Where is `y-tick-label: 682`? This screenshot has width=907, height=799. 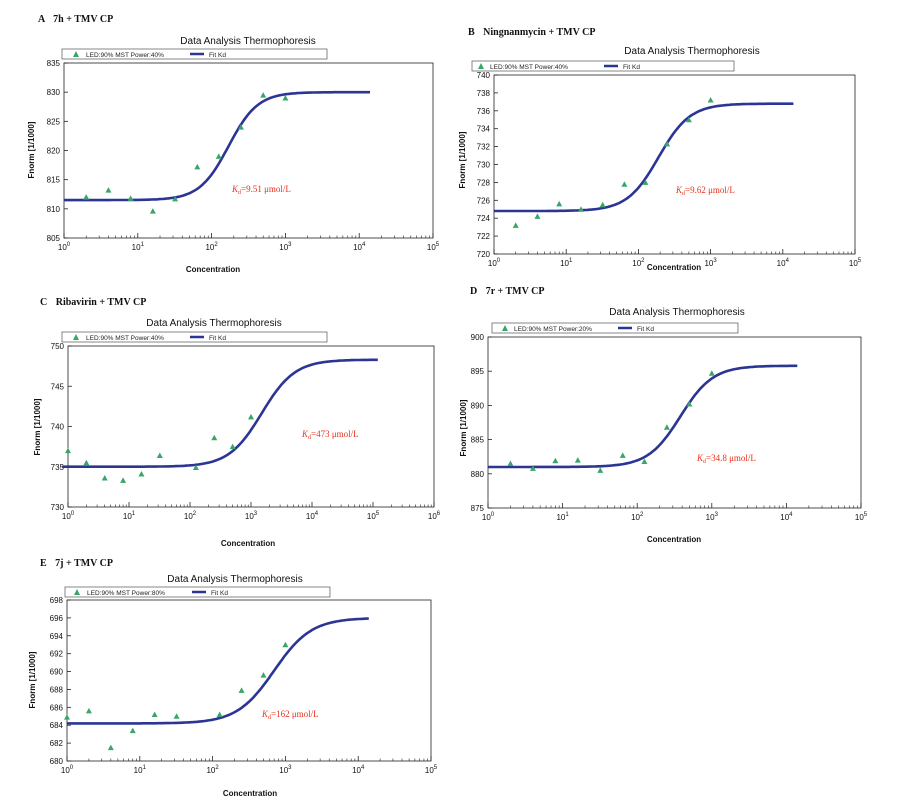 y-tick-label: 682 is located at coordinates (57, 743).